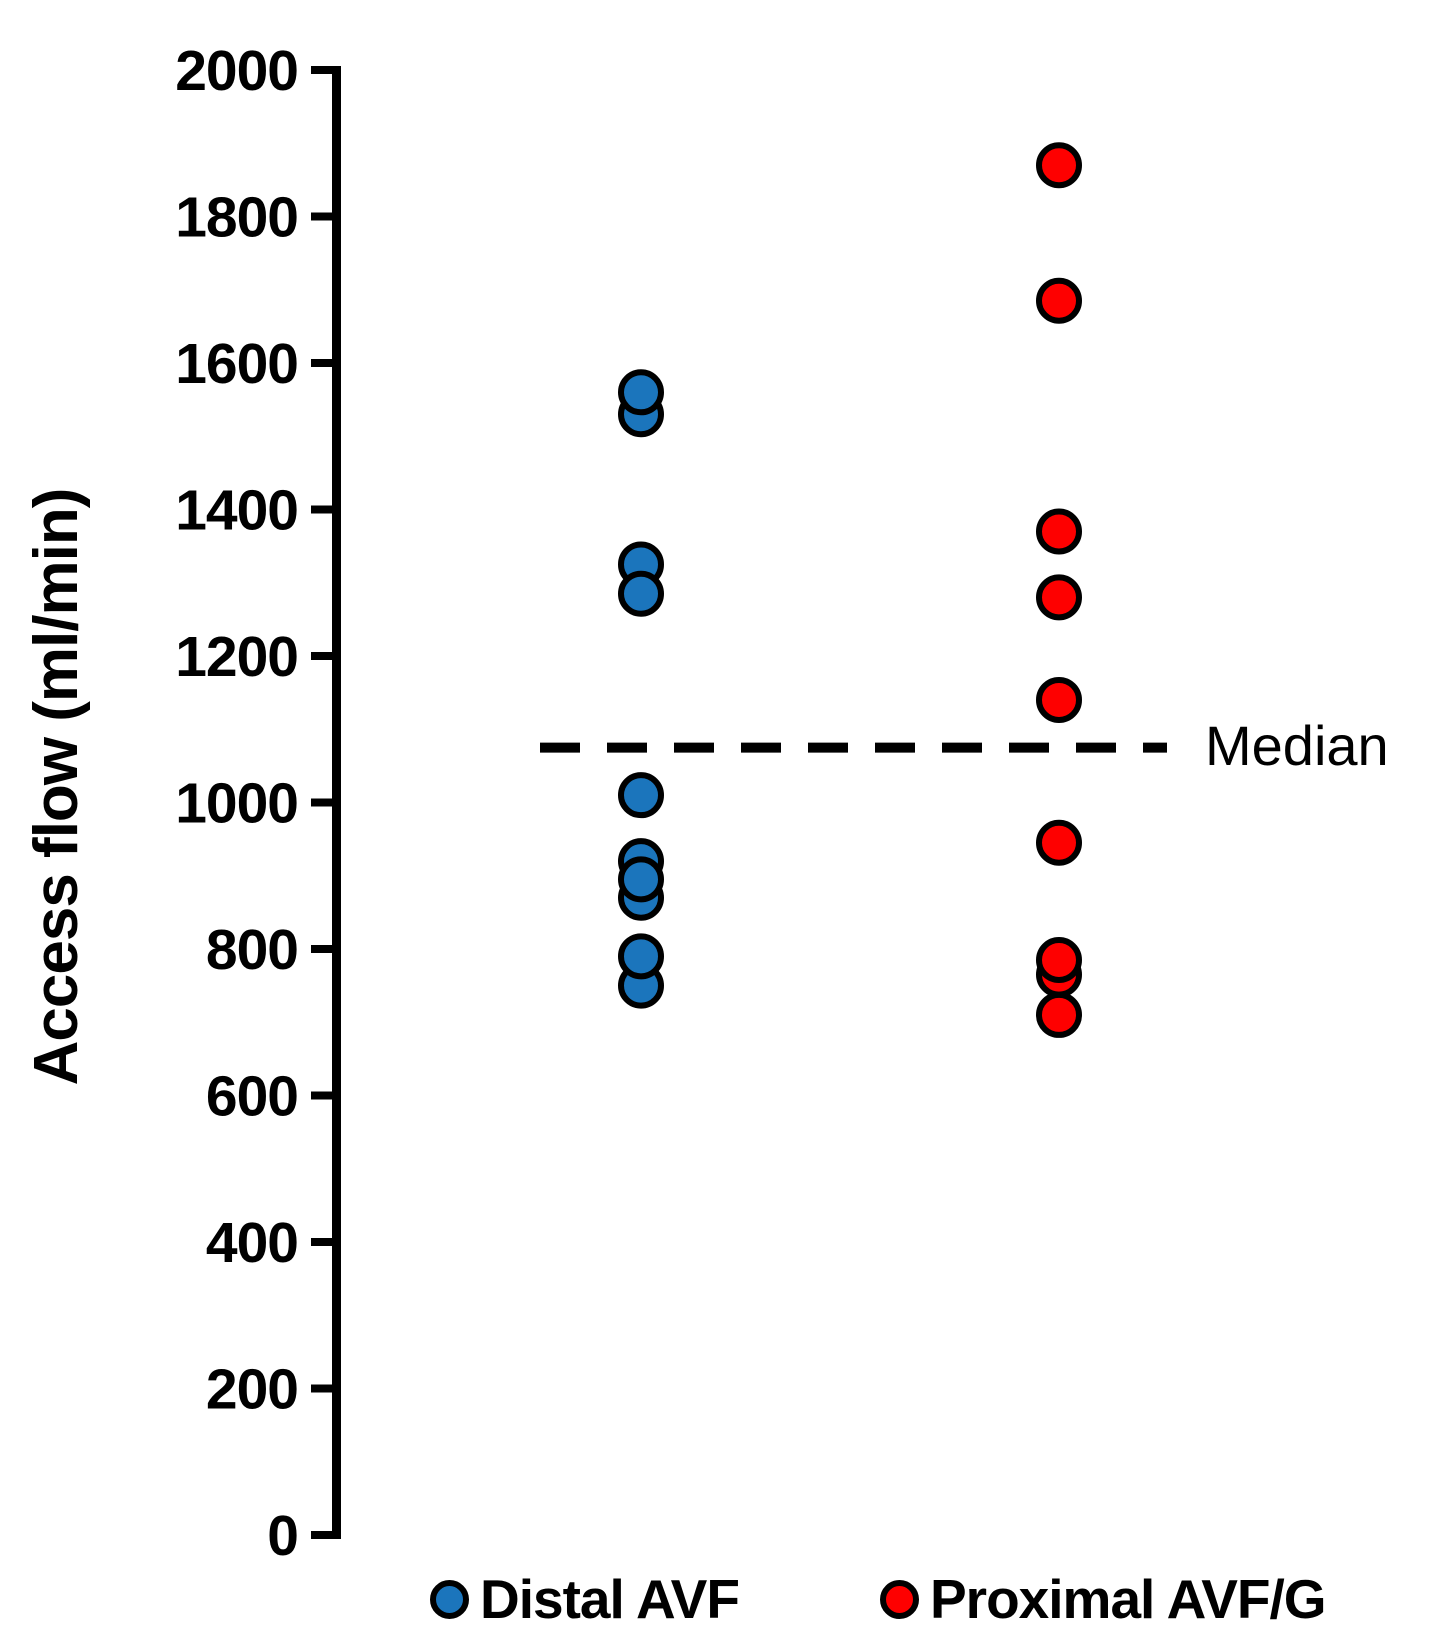 The width and height of the screenshot is (1434, 1649). I want to click on proximal-avfg-legend-marker-icon, so click(899, 1599).